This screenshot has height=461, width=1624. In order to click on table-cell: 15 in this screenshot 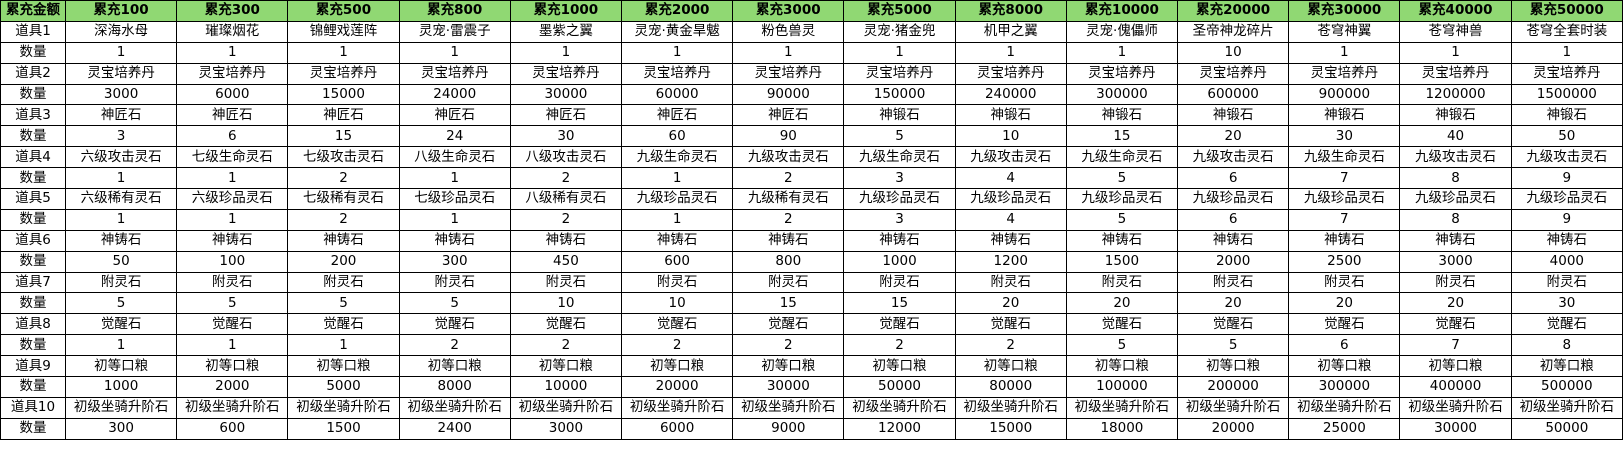, I will do `click(343, 136)`.